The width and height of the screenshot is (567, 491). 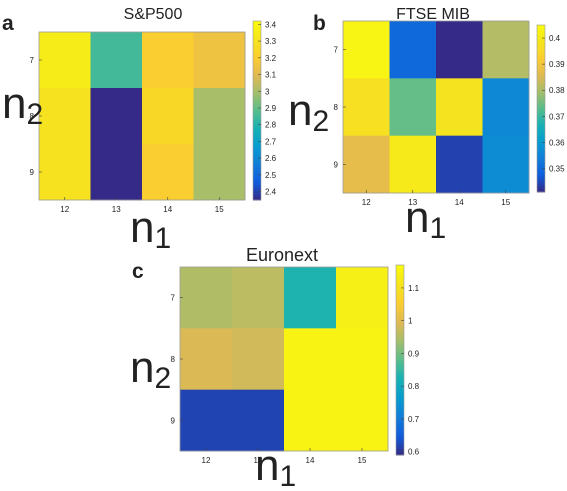 What do you see at coordinates (557, 169) in the screenshot?
I see `colorbar-tick-label: 0.35` at bounding box center [557, 169].